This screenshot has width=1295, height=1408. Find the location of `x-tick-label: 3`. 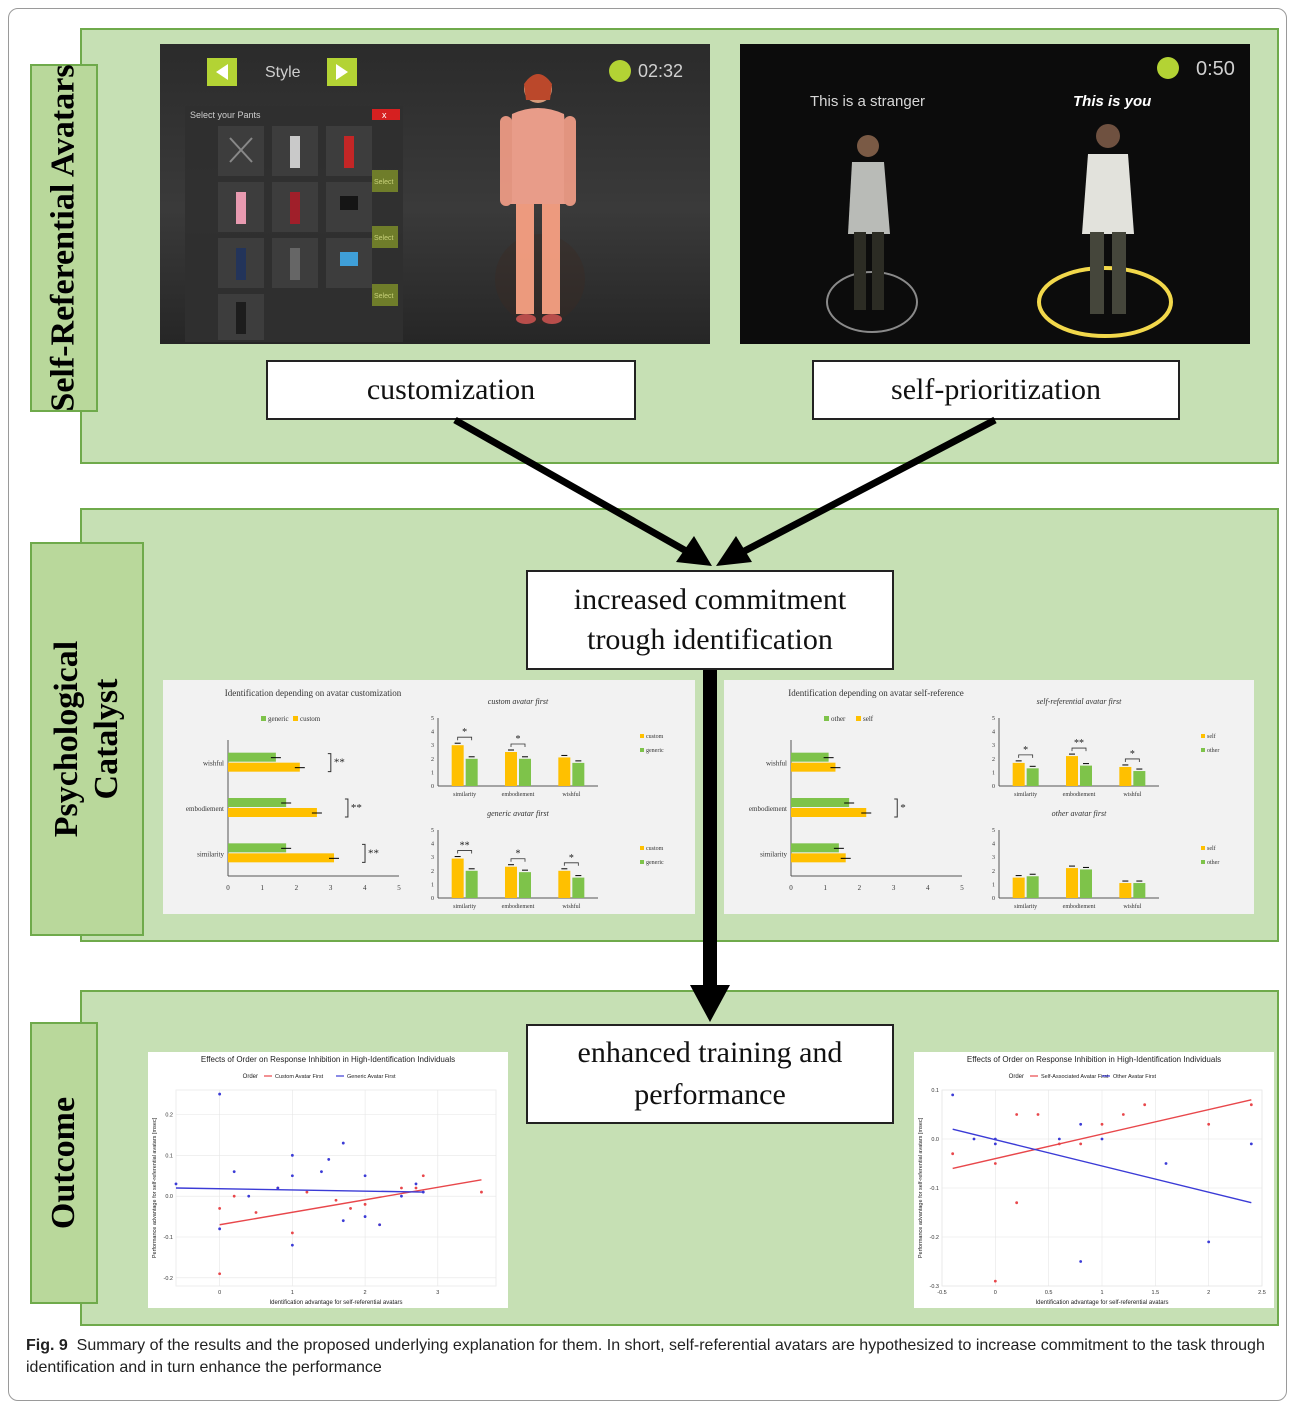

x-tick-label: 3 is located at coordinates (437, 1293).